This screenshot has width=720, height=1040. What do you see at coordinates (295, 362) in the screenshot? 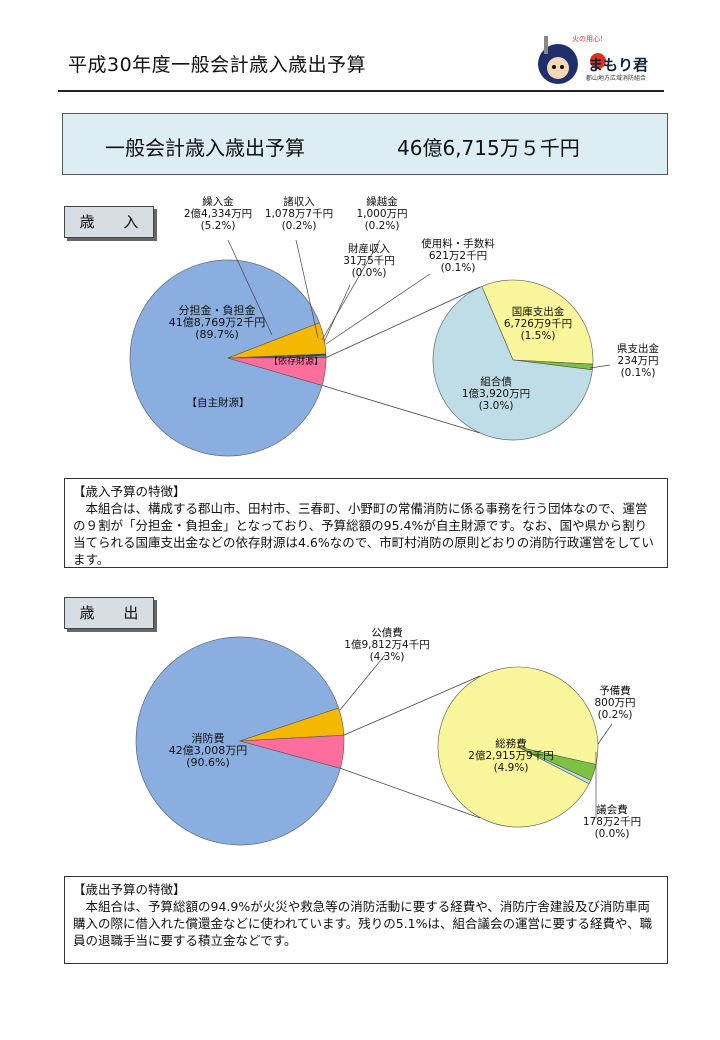
I see `label-dependent-source: 【依存財源】` at bounding box center [295, 362].